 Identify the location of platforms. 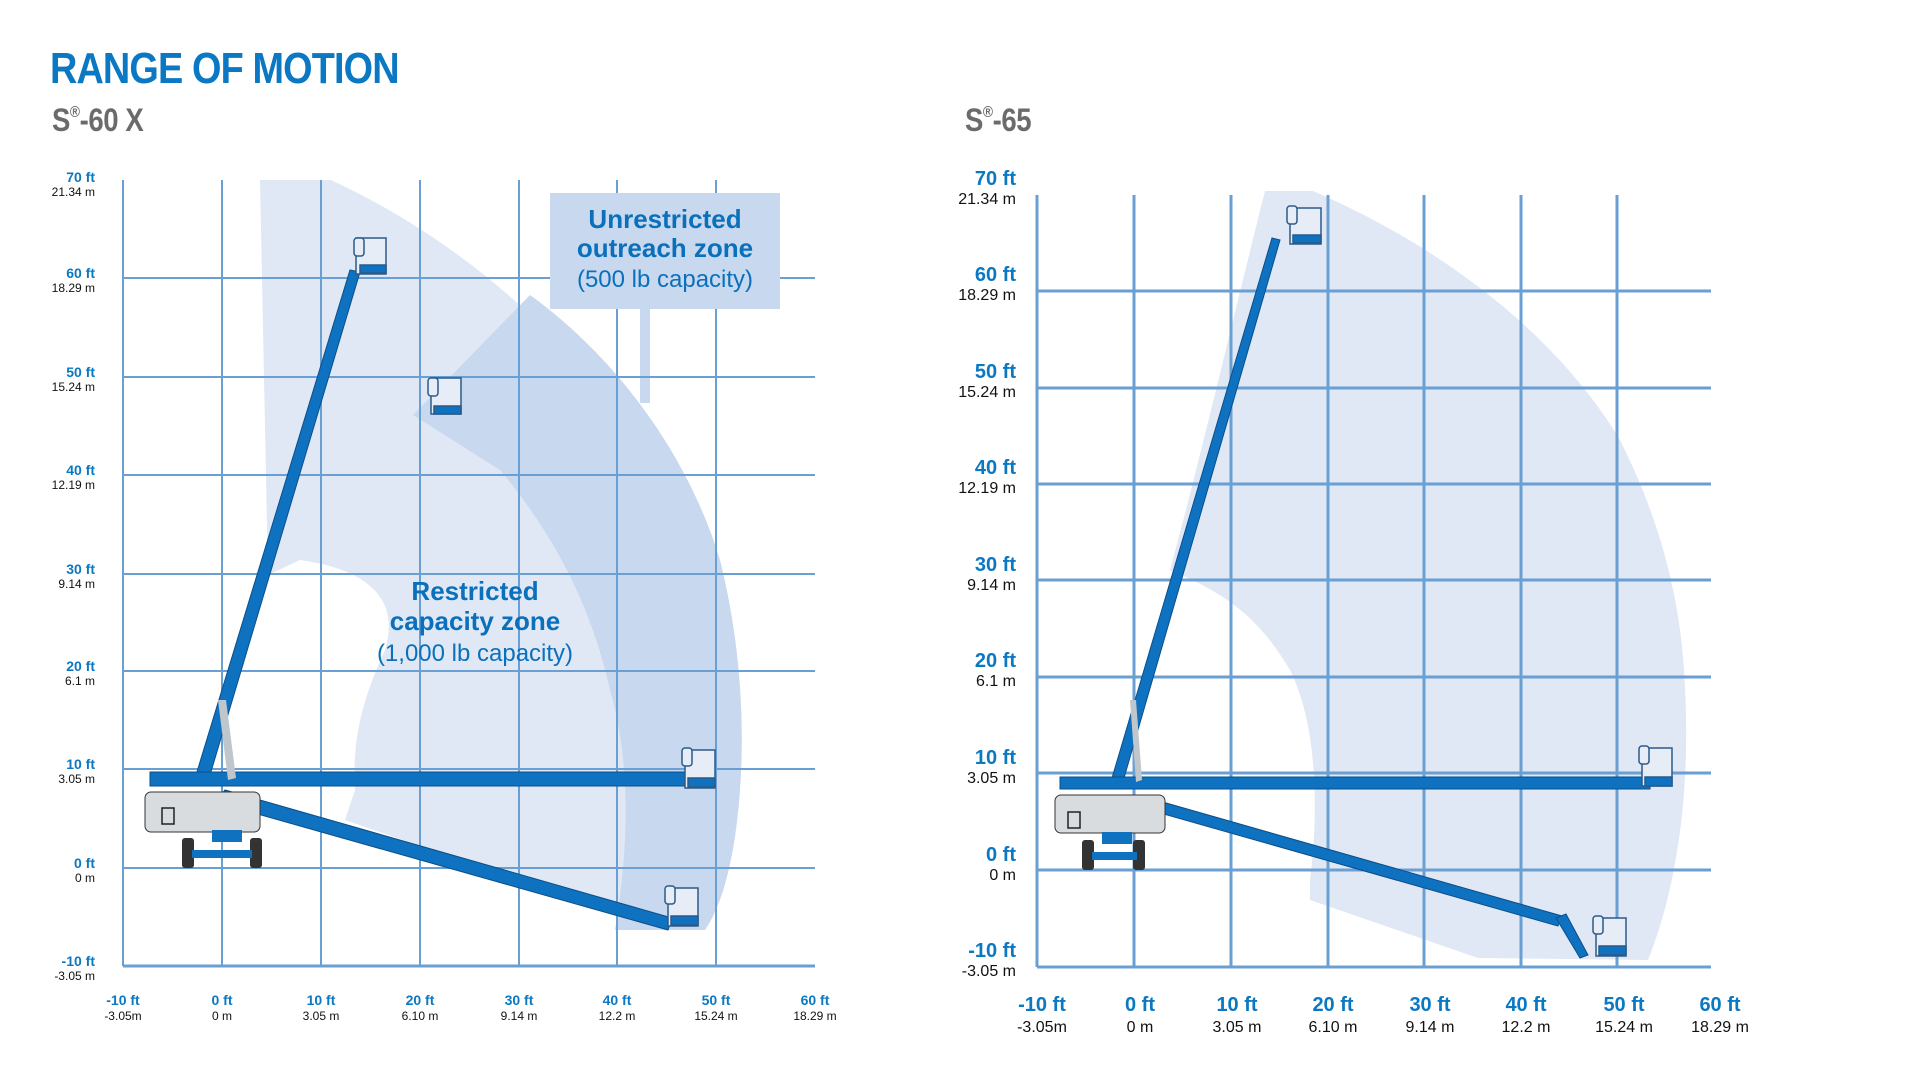
(1479, 581).